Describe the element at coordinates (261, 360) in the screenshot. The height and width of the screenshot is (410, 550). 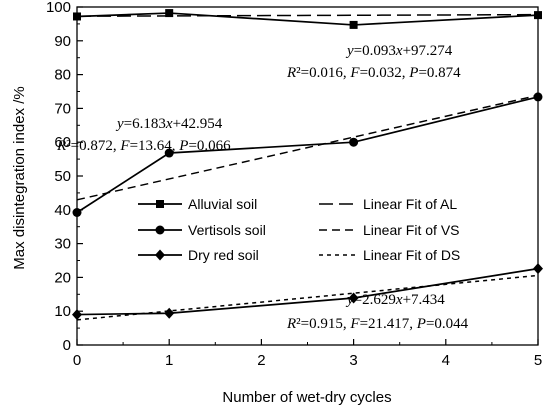
I see `x-tick-label: 2` at that location.